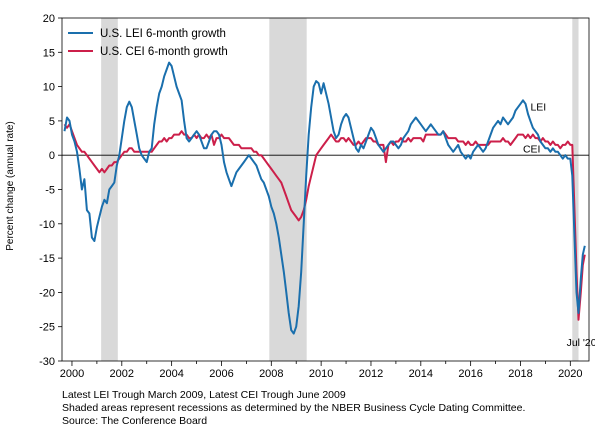 The height and width of the screenshot is (430, 595). I want to click on y-tick-label: -30, so click(47, 362).